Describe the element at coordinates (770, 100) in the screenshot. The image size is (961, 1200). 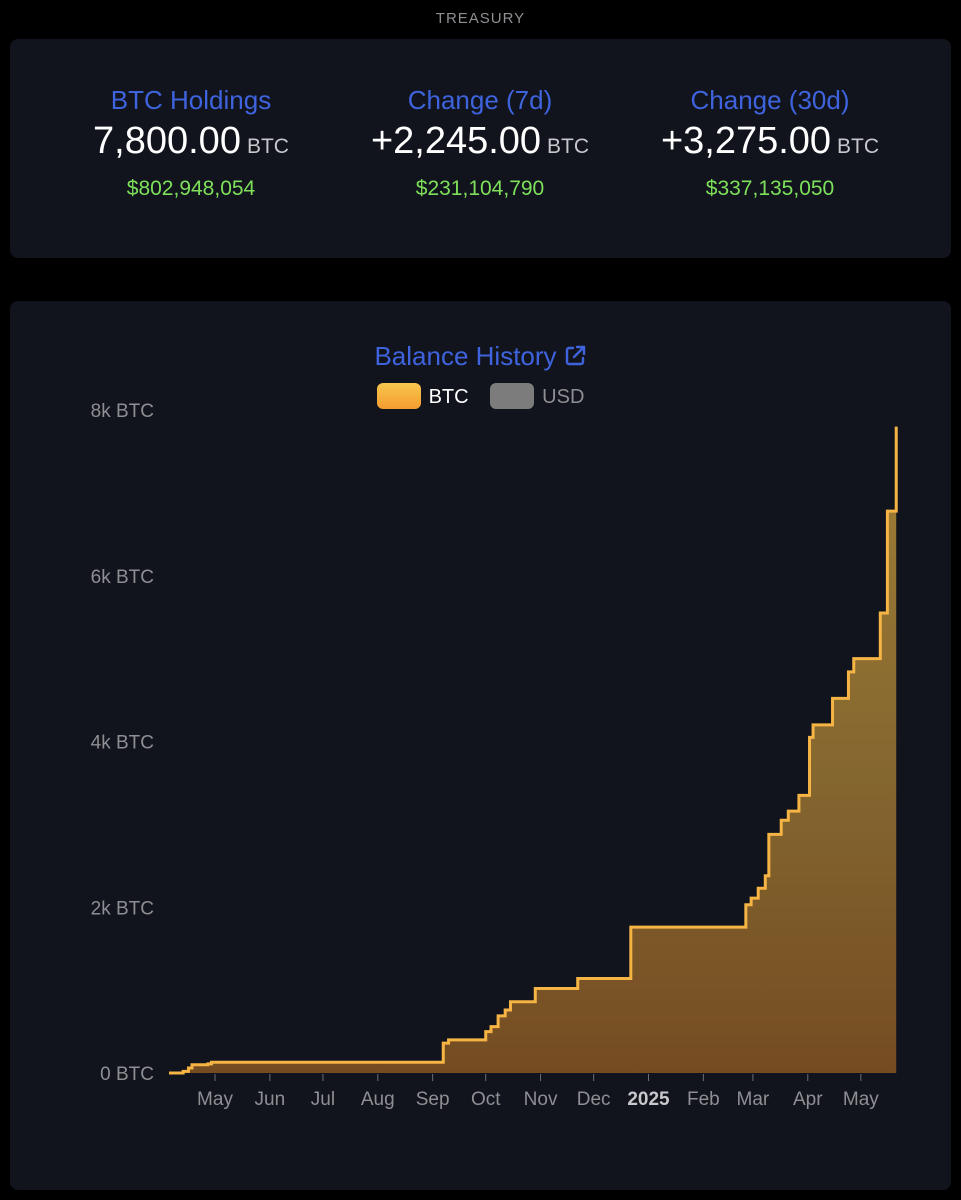
I see `stat-title: Change (30d)` at that location.